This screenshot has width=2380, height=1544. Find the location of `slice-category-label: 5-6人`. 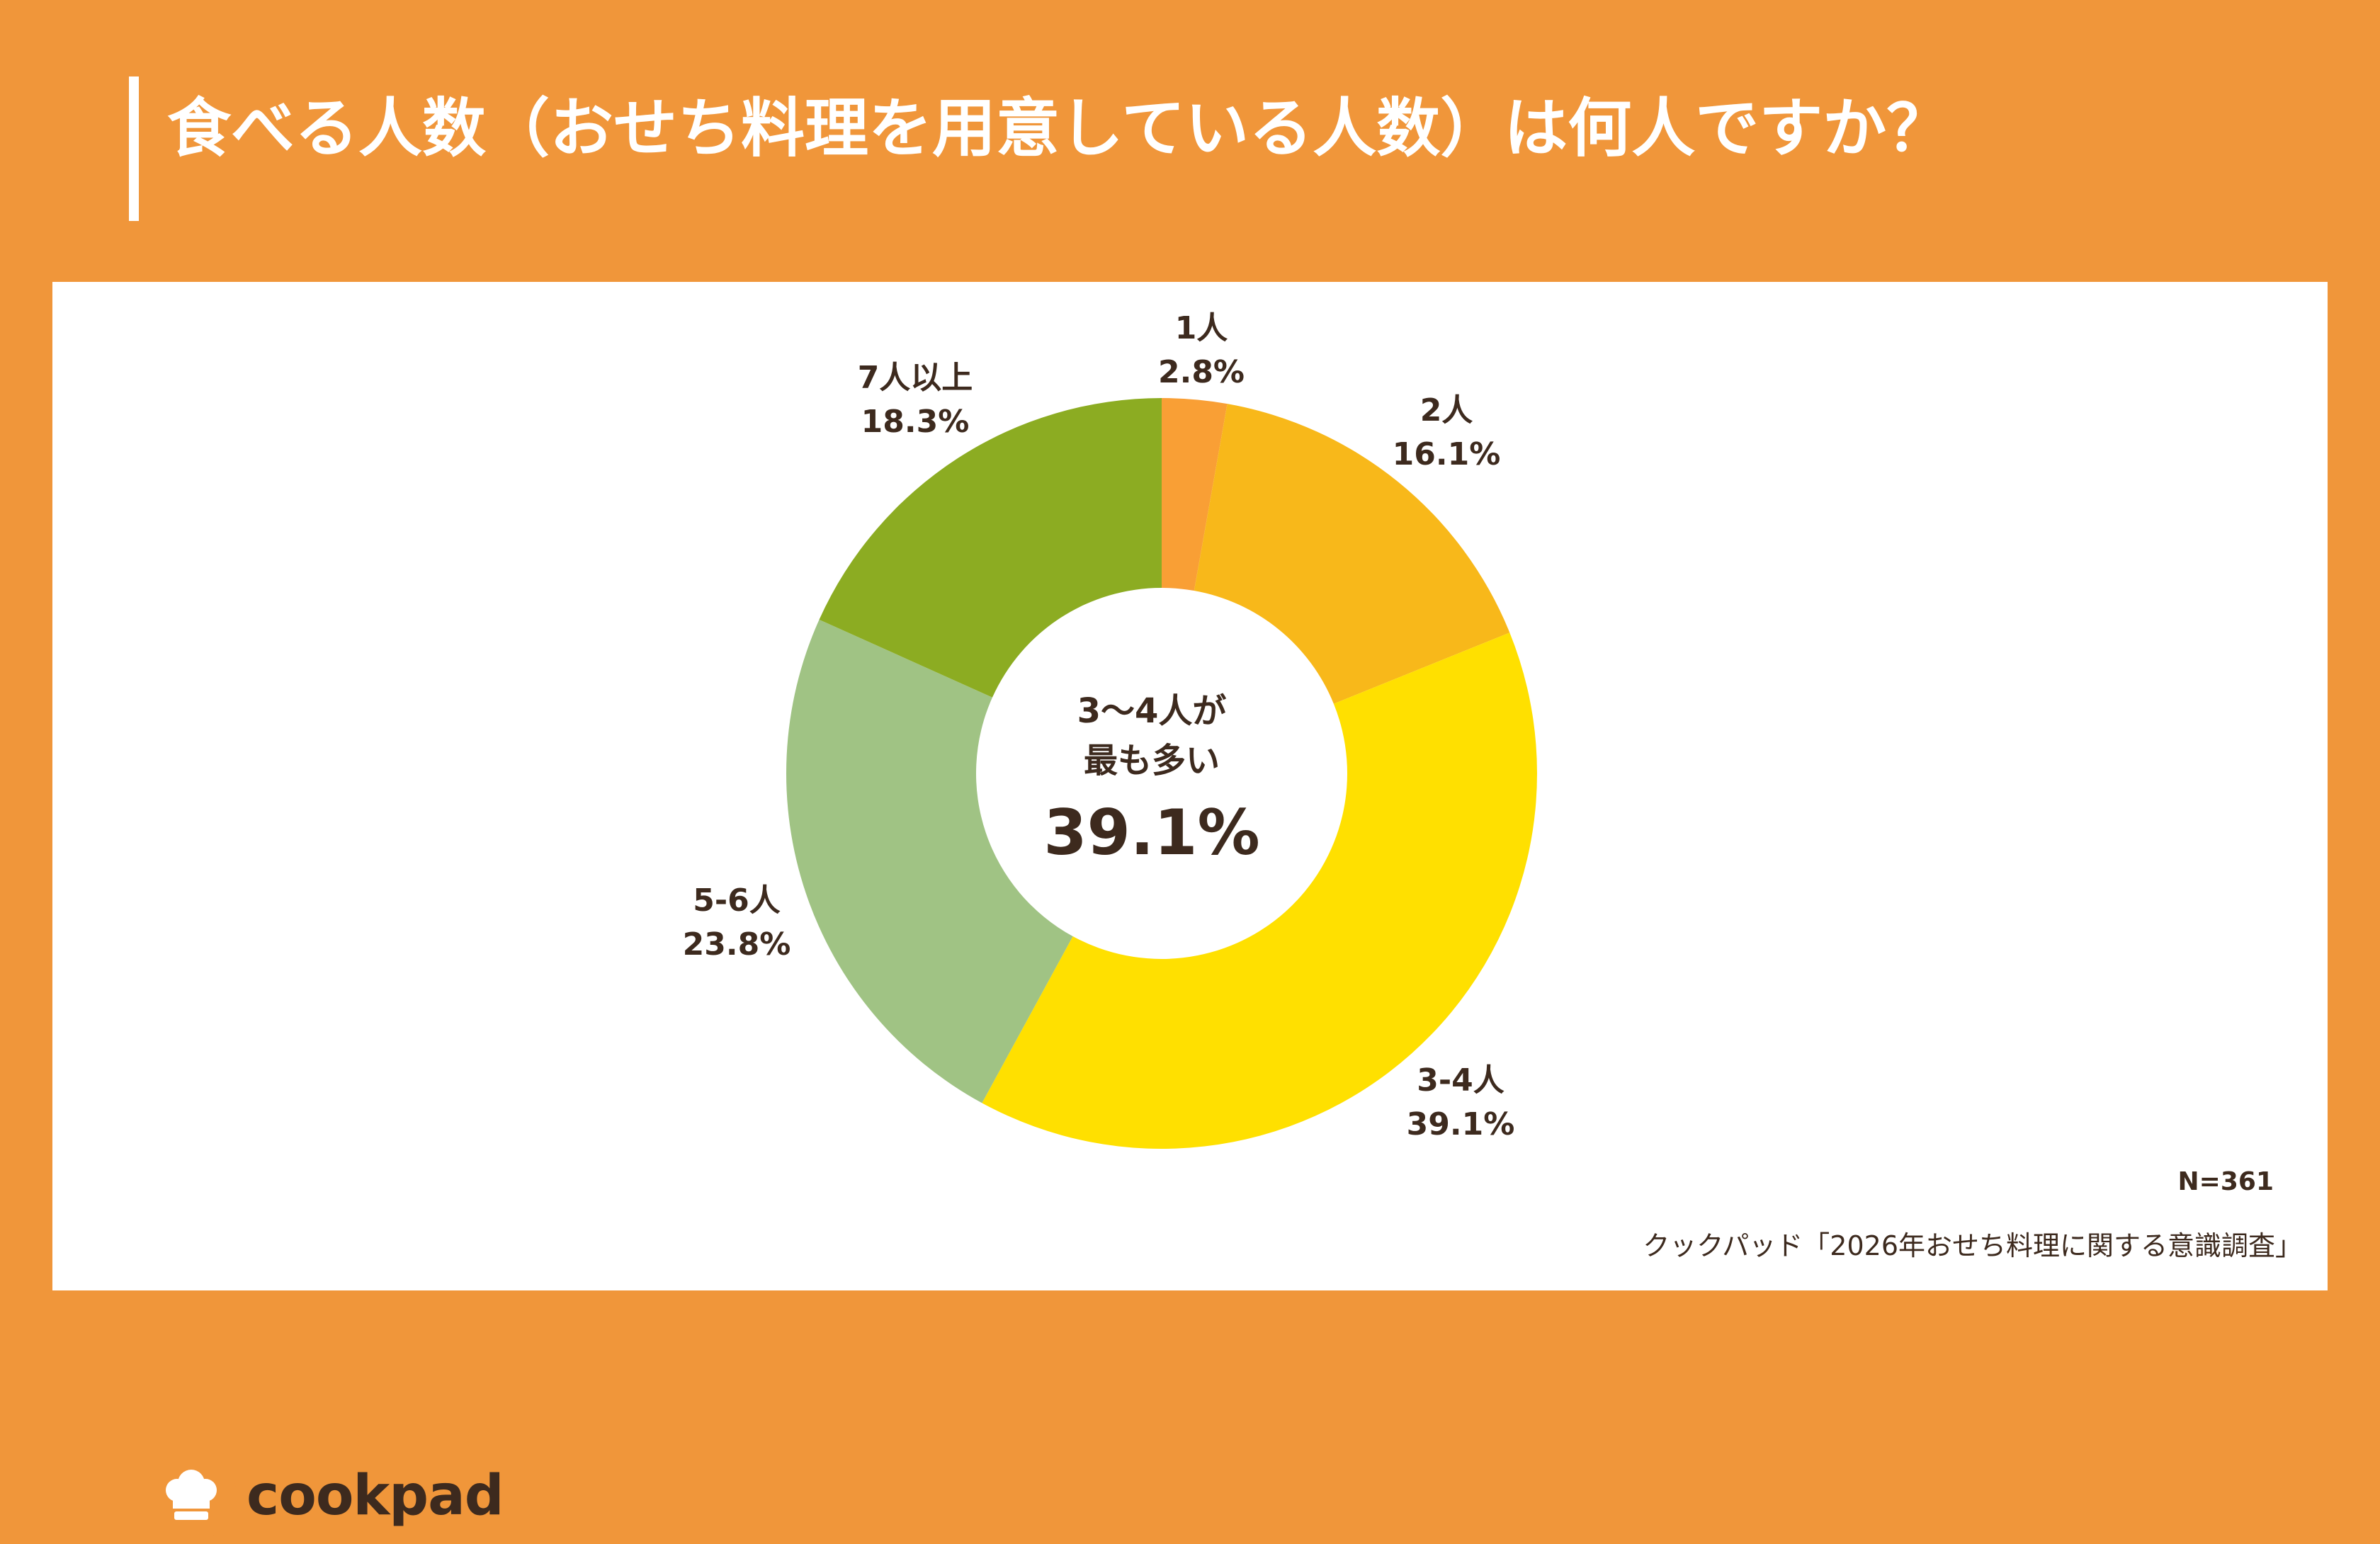

slice-category-label: 5-6人 is located at coordinates (737, 900).